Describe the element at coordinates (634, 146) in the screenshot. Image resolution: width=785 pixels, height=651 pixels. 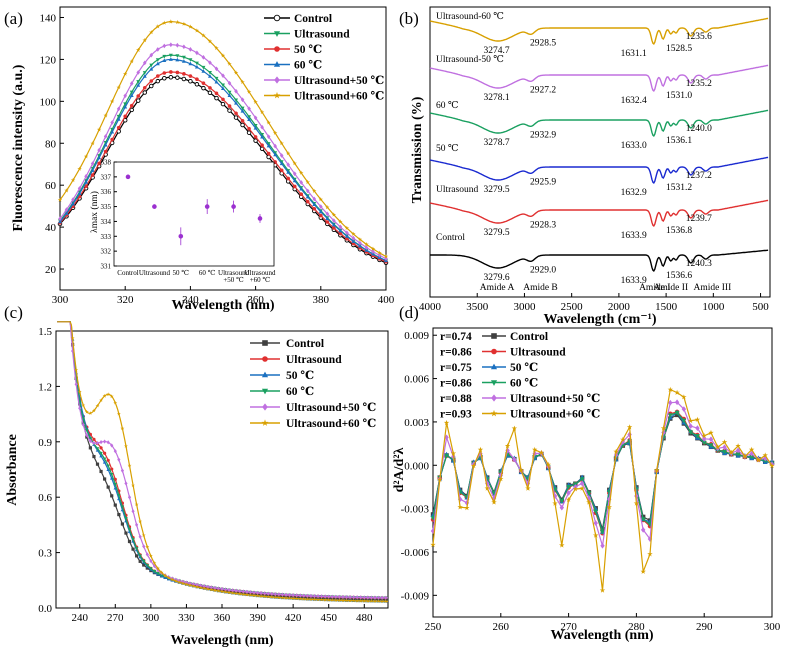
I see `peak-label: 1633.0` at that location.